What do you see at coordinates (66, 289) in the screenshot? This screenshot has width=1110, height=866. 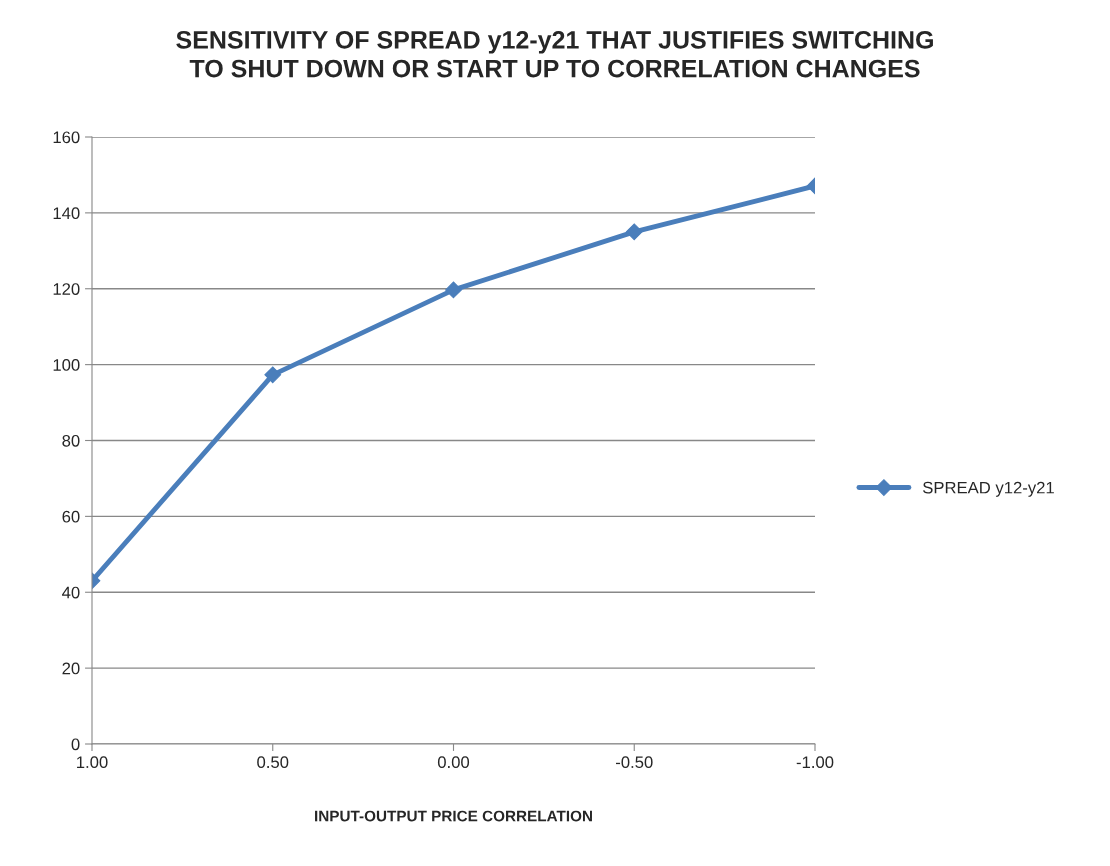 I see `y-tick-label: 120` at bounding box center [66, 289].